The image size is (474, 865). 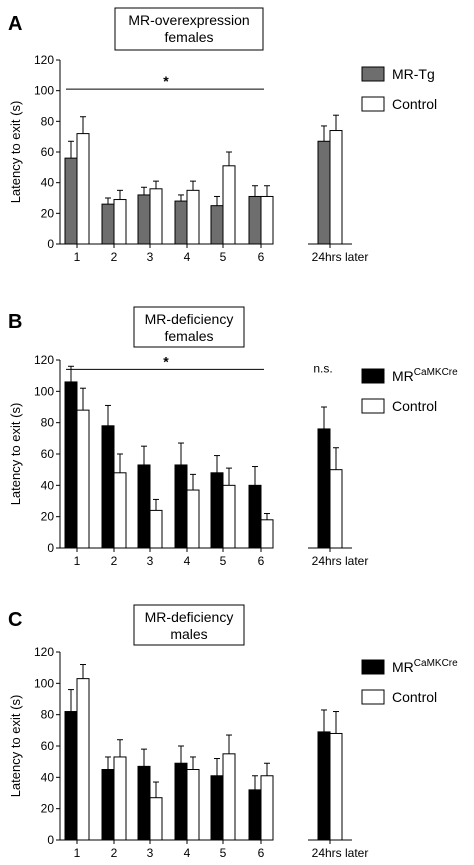 I want to click on title-line: males, so click(x=188, y=634).